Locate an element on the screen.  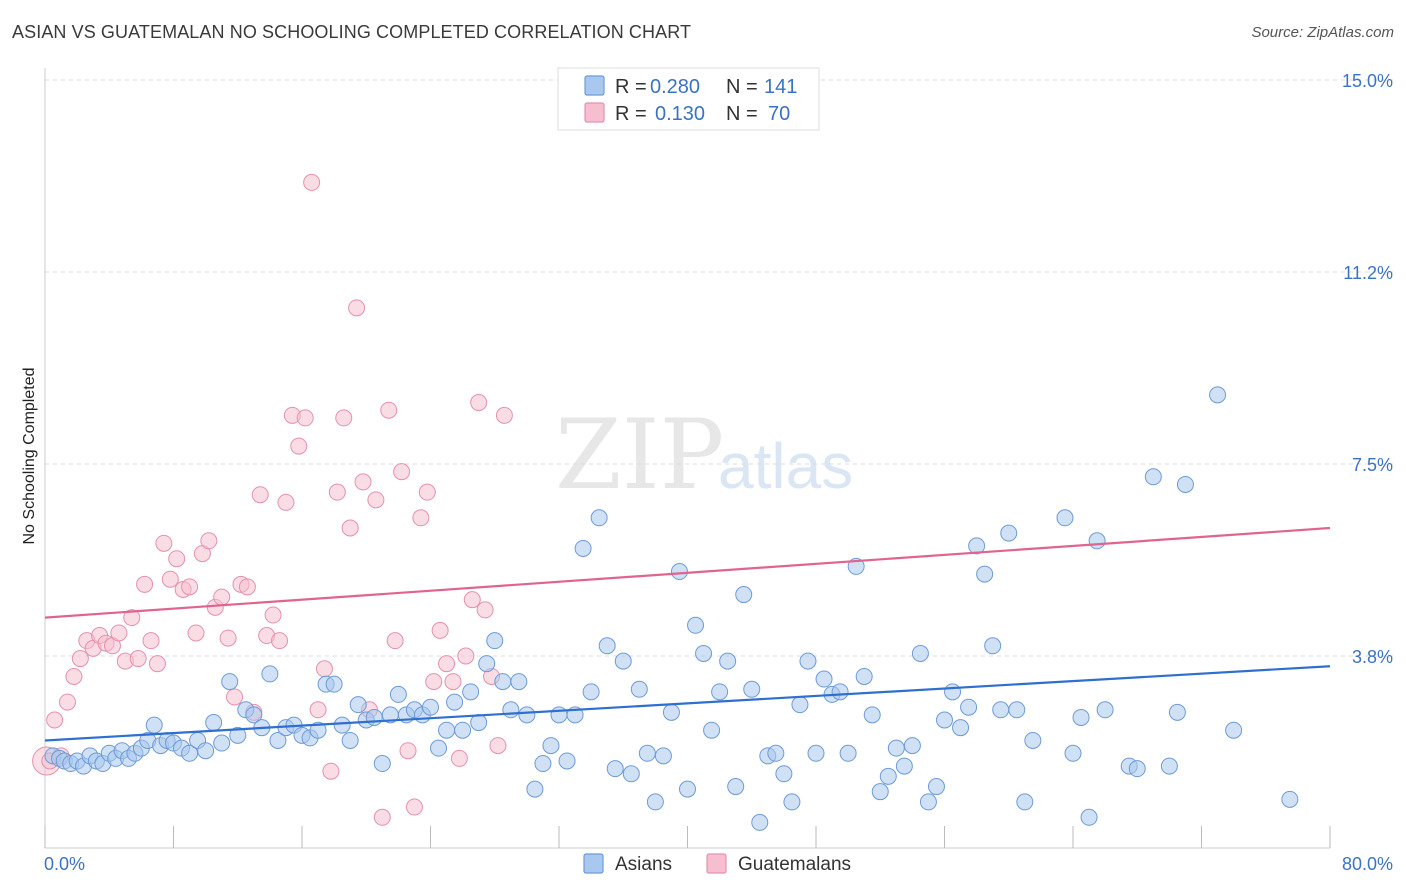
x-tick-label-1: 80.0% is located at coordinates (1367, 864).